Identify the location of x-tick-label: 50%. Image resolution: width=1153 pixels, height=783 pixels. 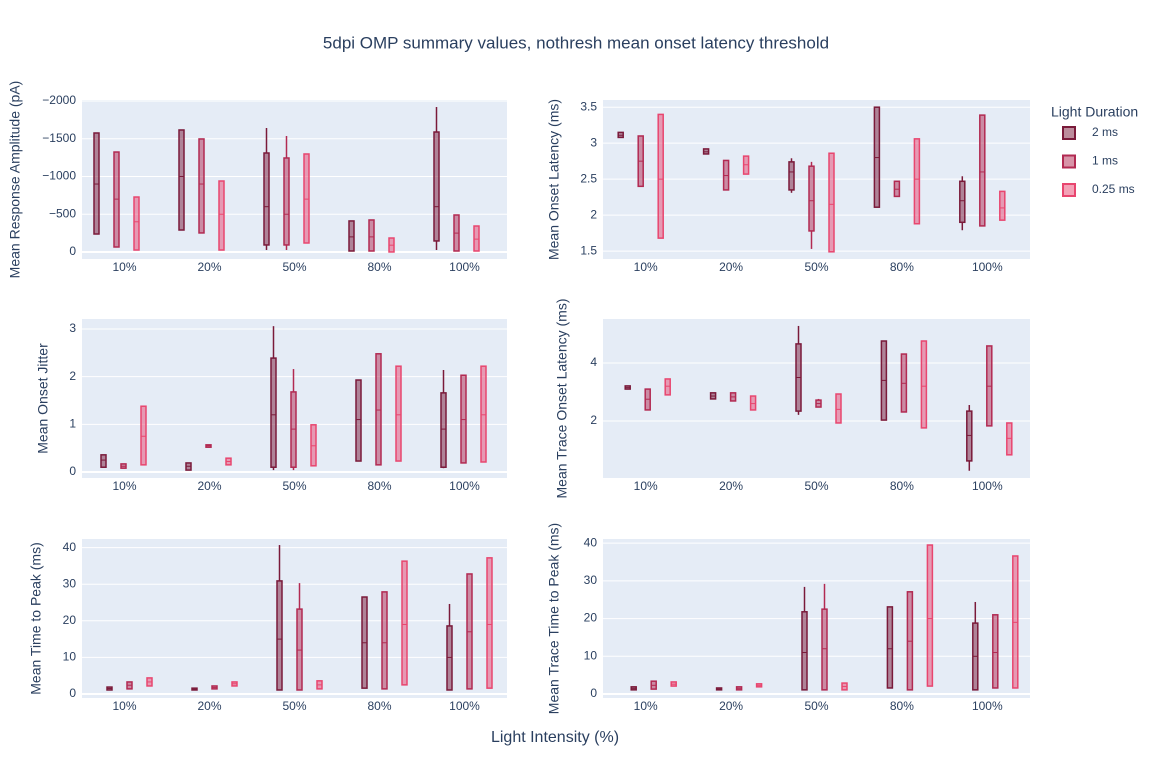
(294, 706).